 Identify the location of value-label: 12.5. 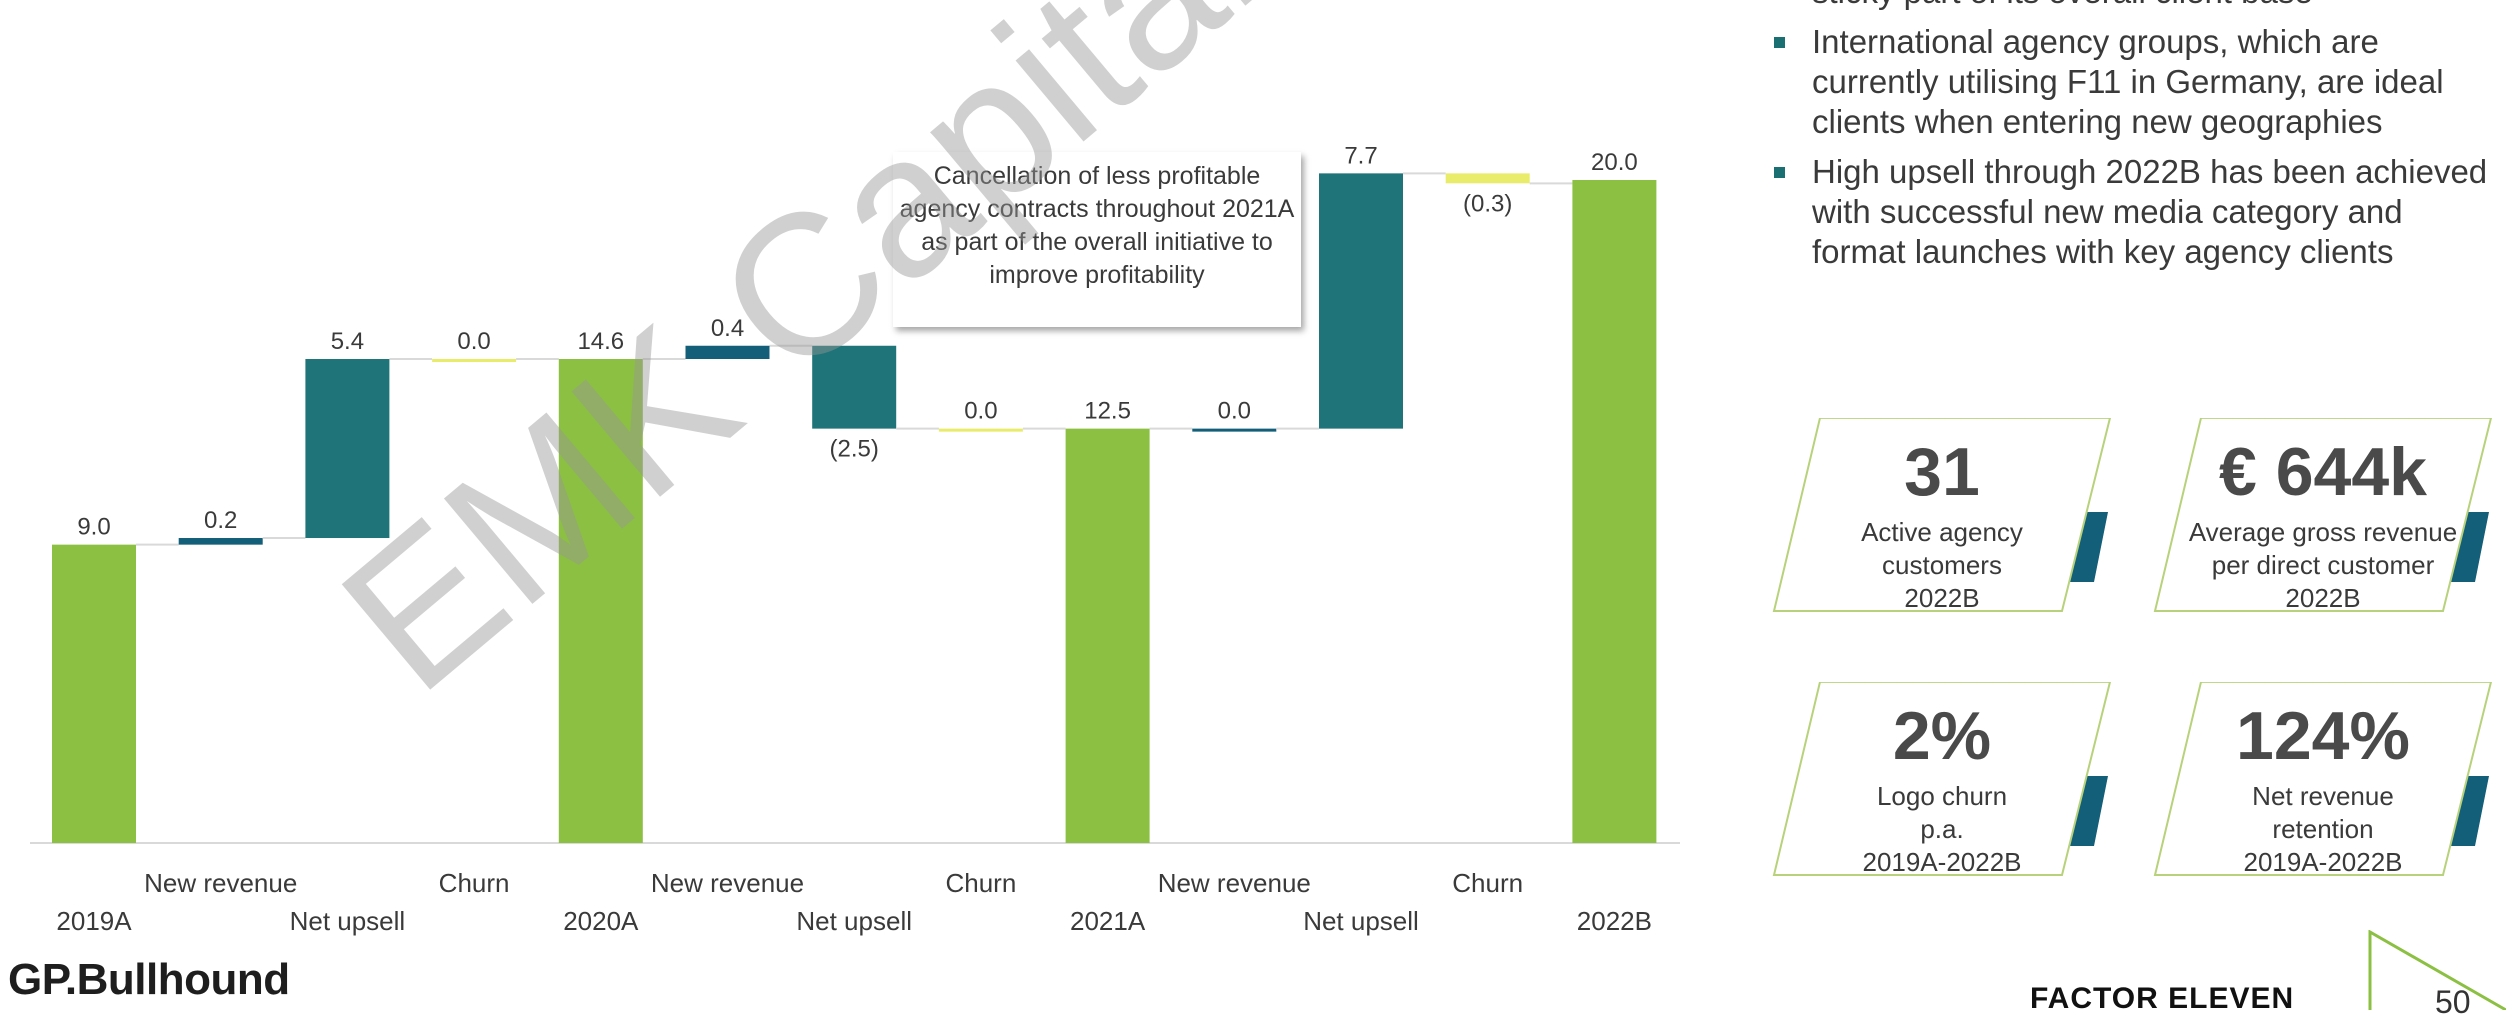
(1107, 411).